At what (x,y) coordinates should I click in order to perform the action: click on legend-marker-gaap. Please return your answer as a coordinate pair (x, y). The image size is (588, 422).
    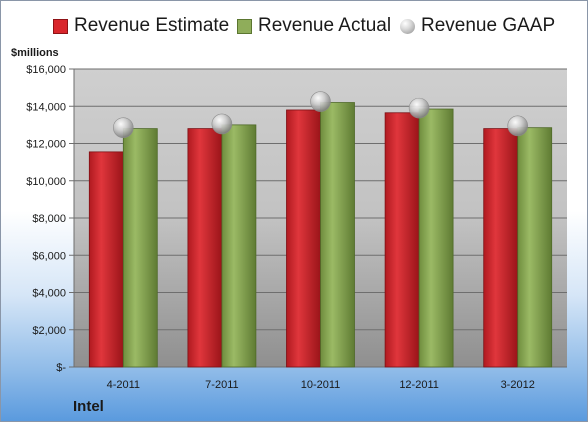
    Looking at the image, I should click on (407, 26).